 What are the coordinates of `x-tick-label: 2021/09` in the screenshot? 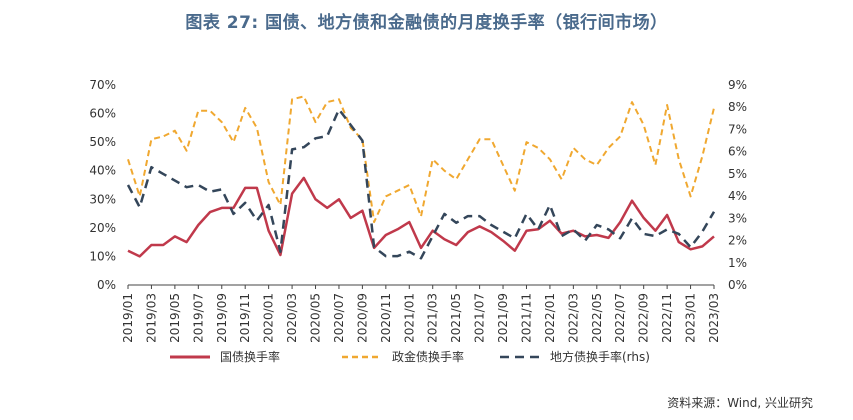 It's located at (503, 318).